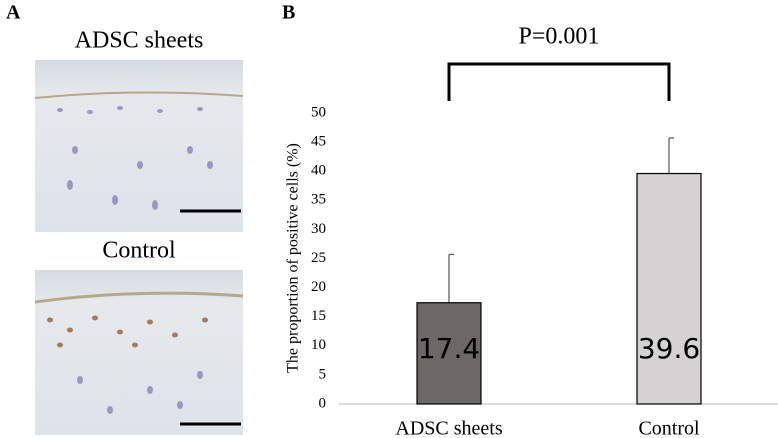 This screenshot has width=778, height=438. I want to click on value-label: 39.6, so click(669, 348).